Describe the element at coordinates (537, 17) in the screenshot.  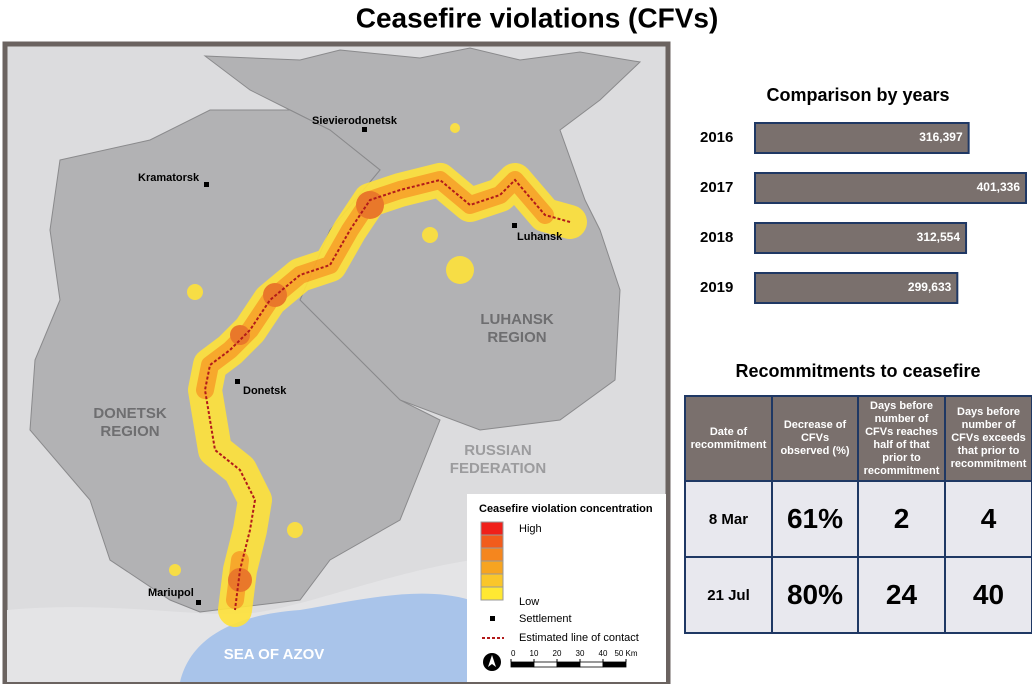
I see `page-title: Ceasefire violations (CFVs)` at that location.